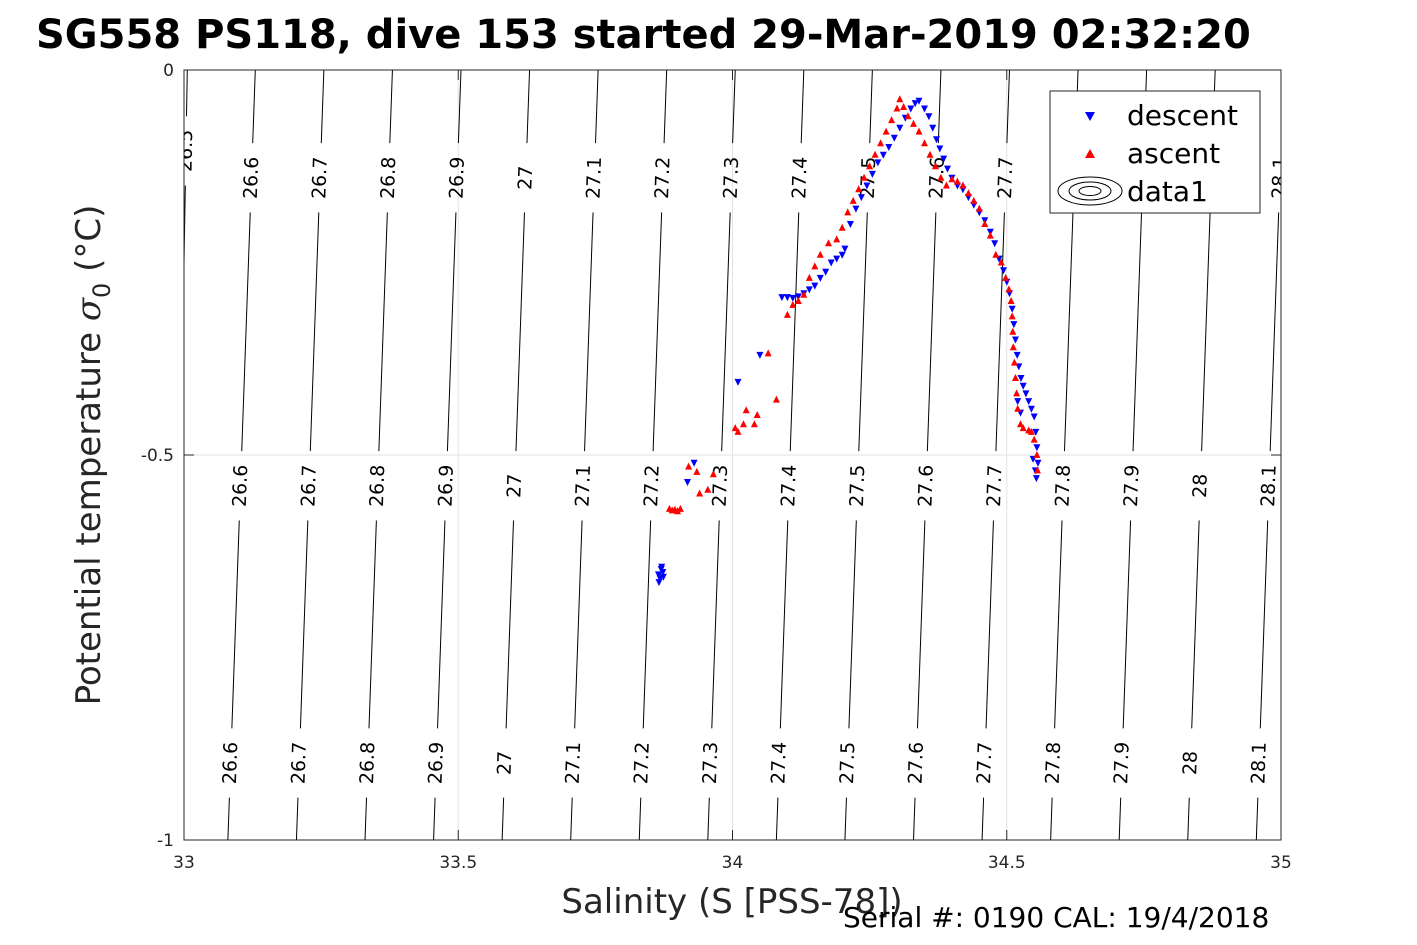 The height and width of the screenshot is (945, 1417). What do you see at coordinates (1090, 116) in the screenshot?
I see `legend-descent-marker` at bounding box center [1090, 116].